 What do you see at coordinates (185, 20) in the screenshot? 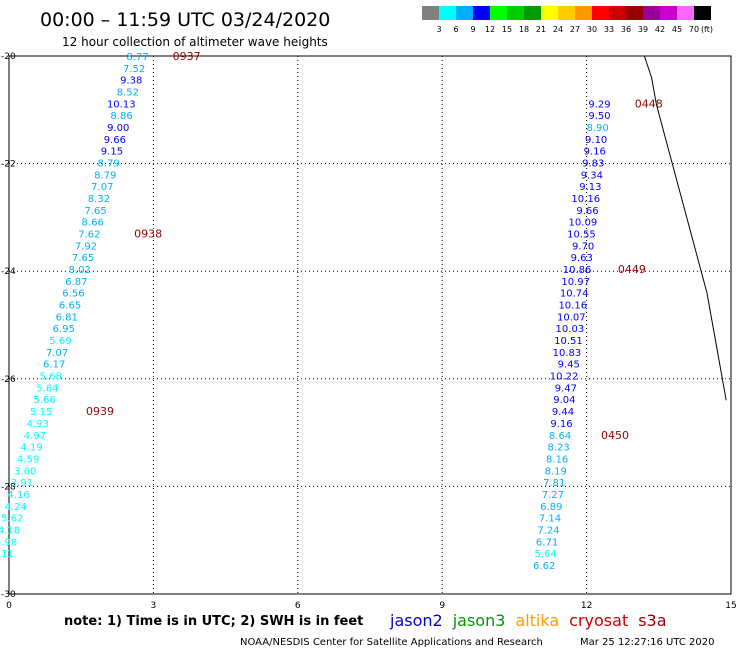
I see `chart-title: 00:00 – 11:59 UTC 03/24/2020` at bounding box center [185, 20].